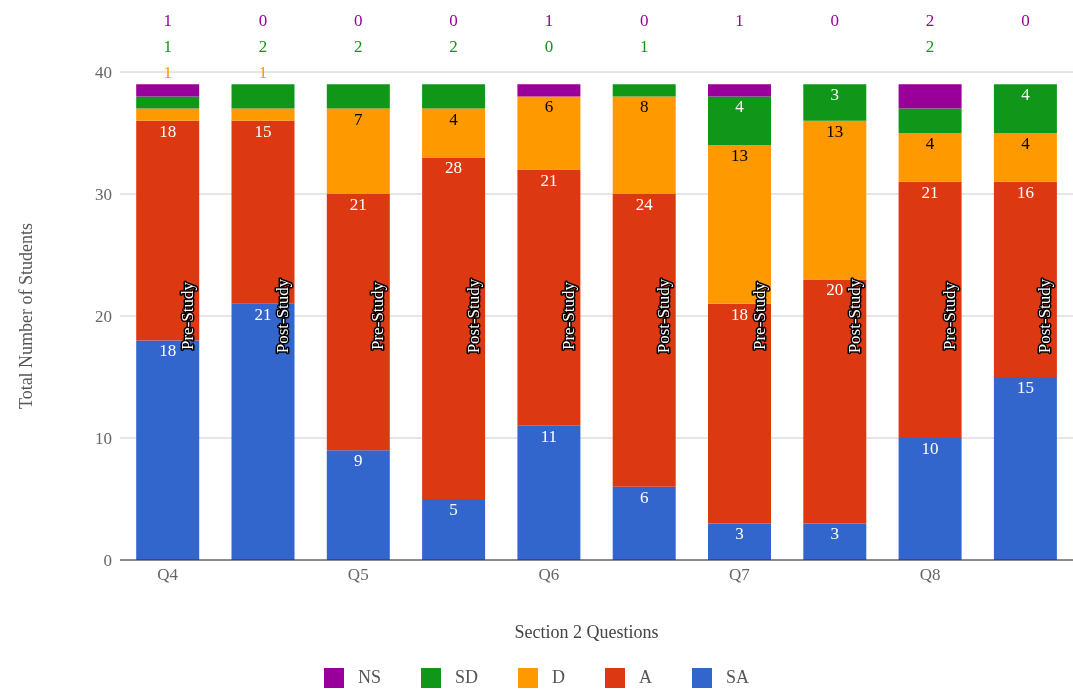  Describe the element at coordinates (835, 290) in the screenshot. I see `data-label: 20` at that location.